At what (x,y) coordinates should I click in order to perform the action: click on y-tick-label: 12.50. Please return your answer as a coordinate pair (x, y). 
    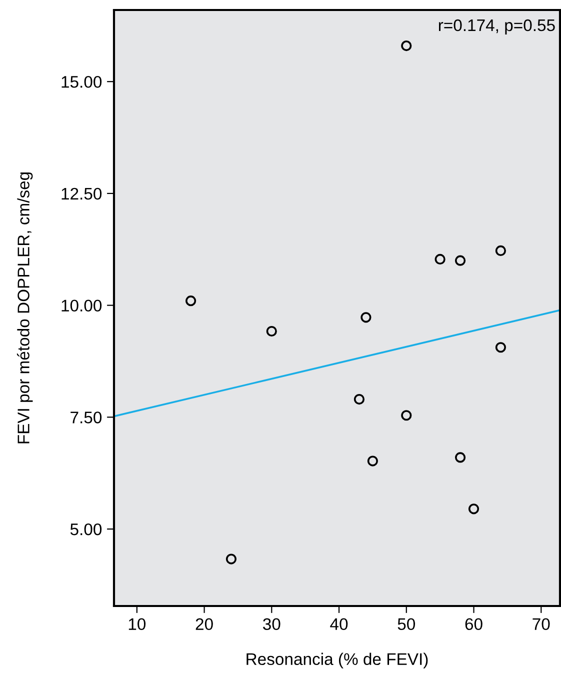
    Looking at the image, I should click on (82, 194).